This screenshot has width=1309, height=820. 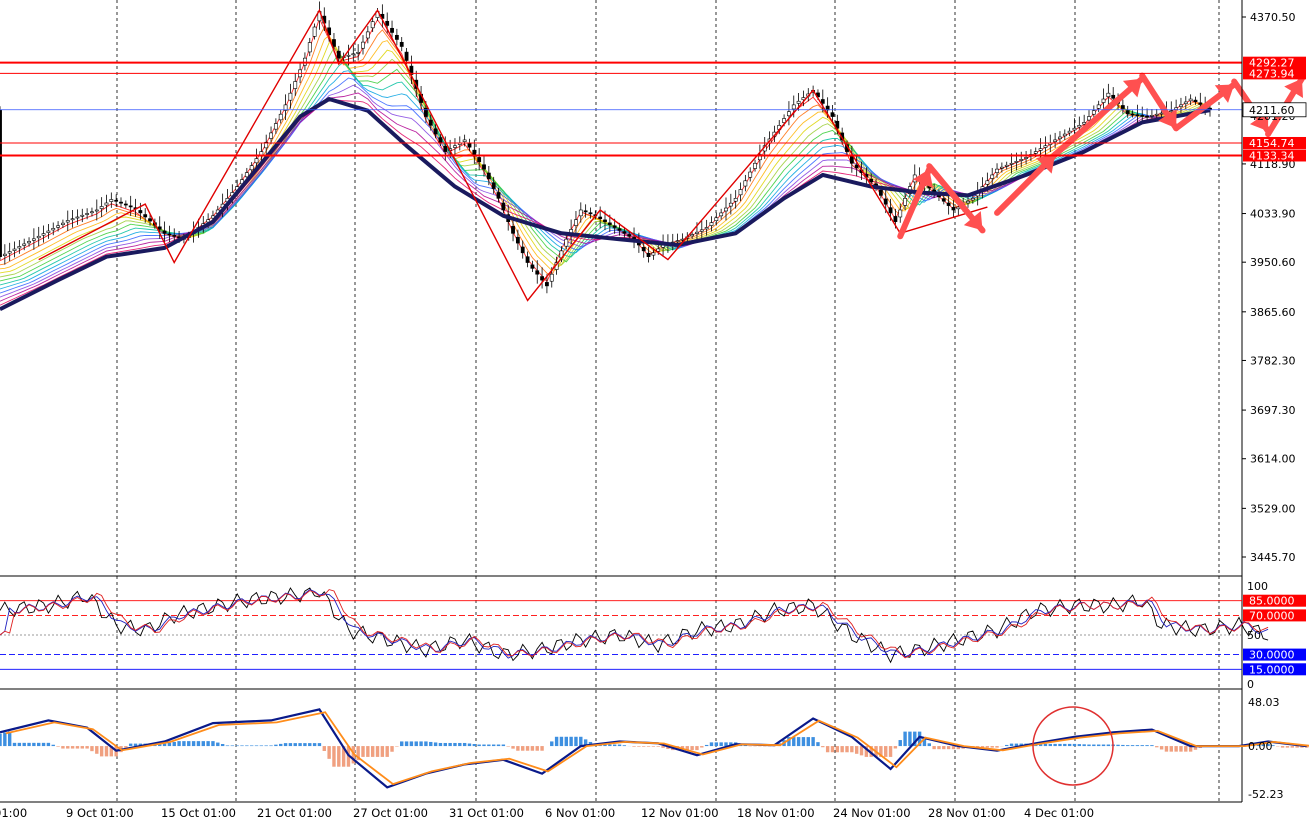 I want to click on macd-line, so click(x=653, y=748).